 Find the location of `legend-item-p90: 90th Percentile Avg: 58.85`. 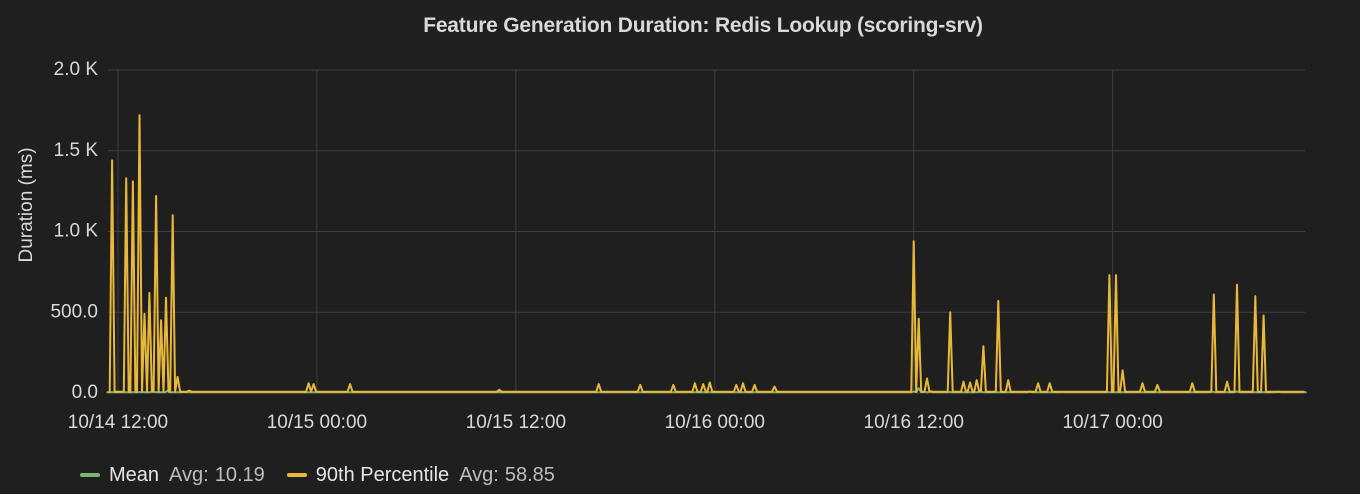

legend-item-p90: 90th Percentile Avg: 58.85 is located at coordinates (420, 475).